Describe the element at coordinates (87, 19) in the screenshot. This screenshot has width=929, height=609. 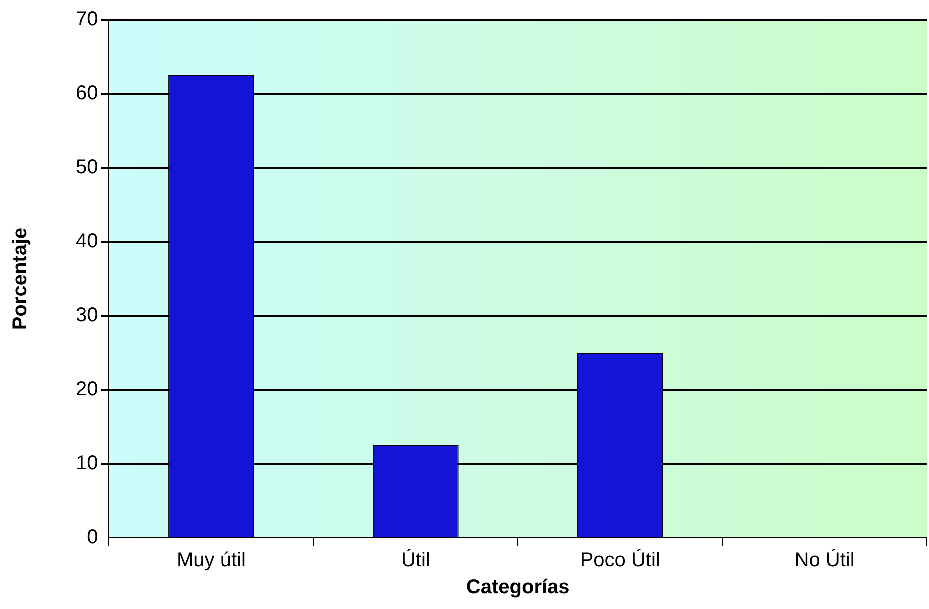
I see `y-tick-label: 70` at that location.